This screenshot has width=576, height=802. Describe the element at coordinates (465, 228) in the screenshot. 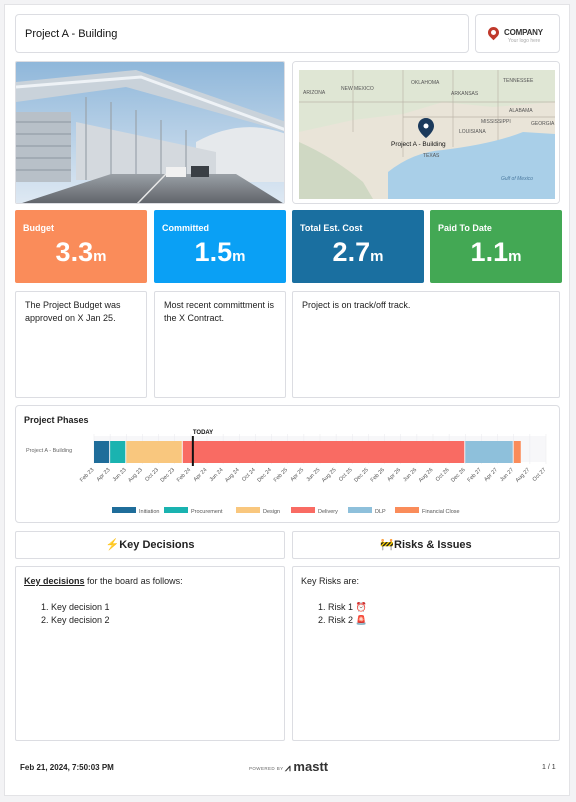

I see `metric-label: Paid To Date` at that location.